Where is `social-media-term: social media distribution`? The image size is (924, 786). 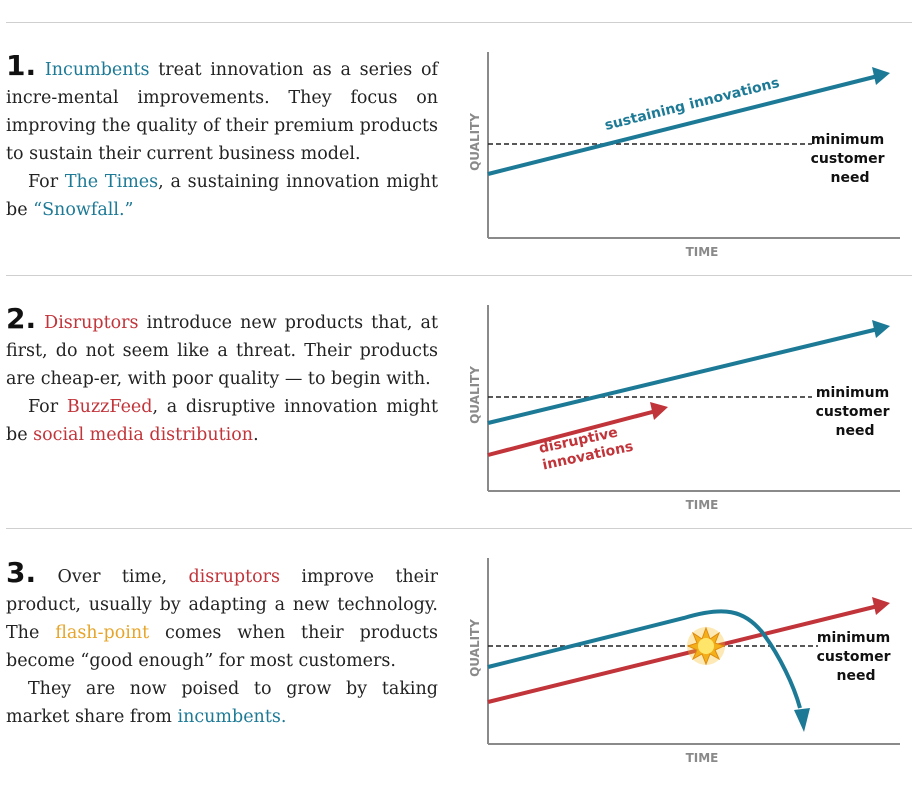
social-media-term: social media distribution is located at coordinates (143, 435).